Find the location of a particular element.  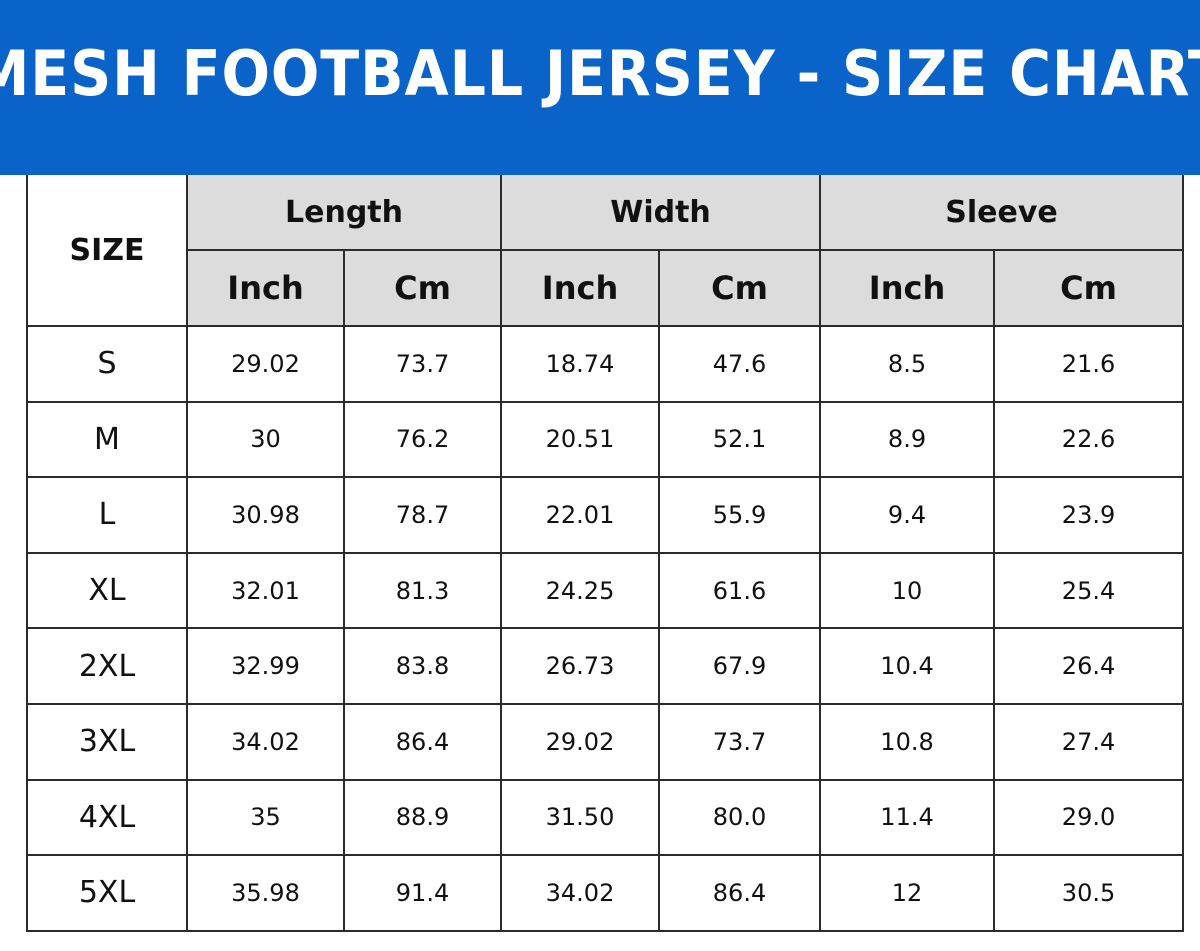

table-row: L 30.98 78.7 22.01 55.9 9.4 23.9 is located at coordinates (605, 515).